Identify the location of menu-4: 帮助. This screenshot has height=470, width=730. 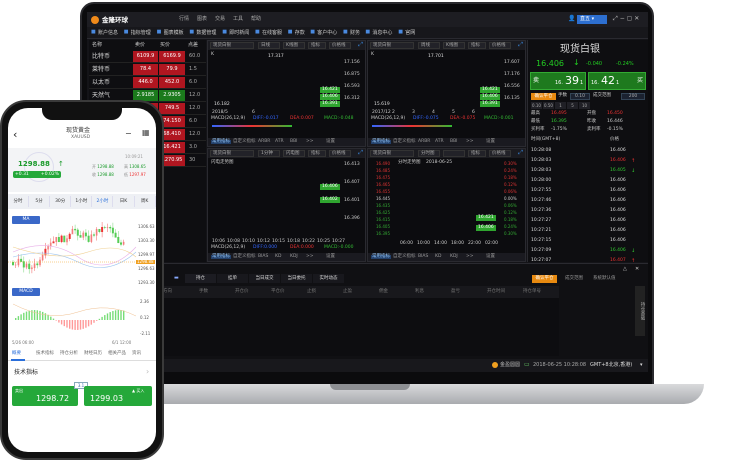
(256, 19).